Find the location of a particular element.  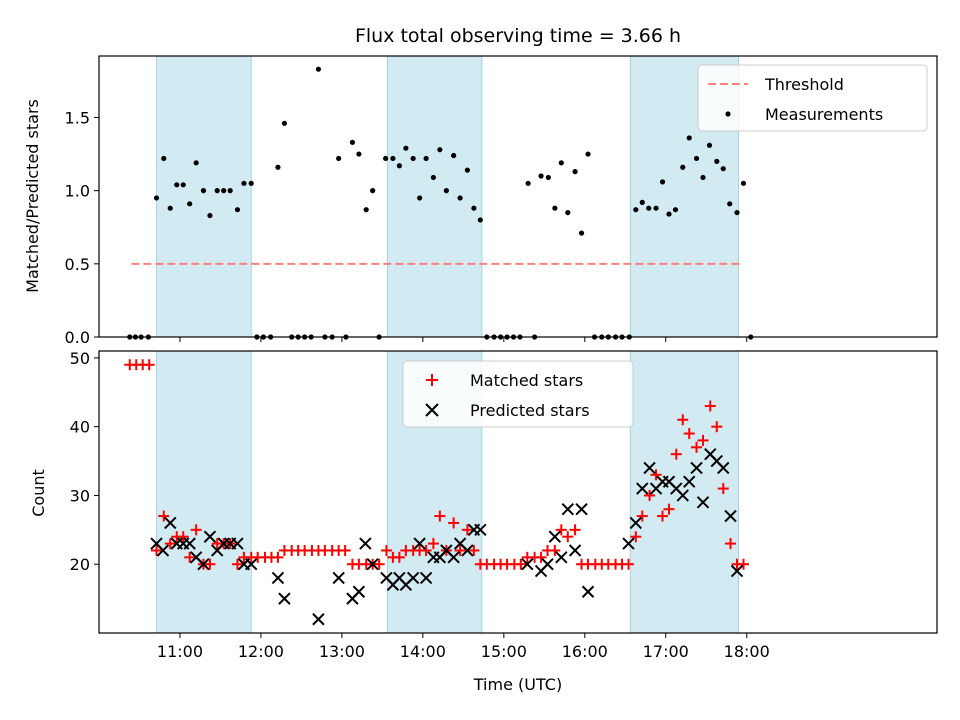

bottom-y-ticks: 20 30 40 50 is located at coordinates (84, 461).